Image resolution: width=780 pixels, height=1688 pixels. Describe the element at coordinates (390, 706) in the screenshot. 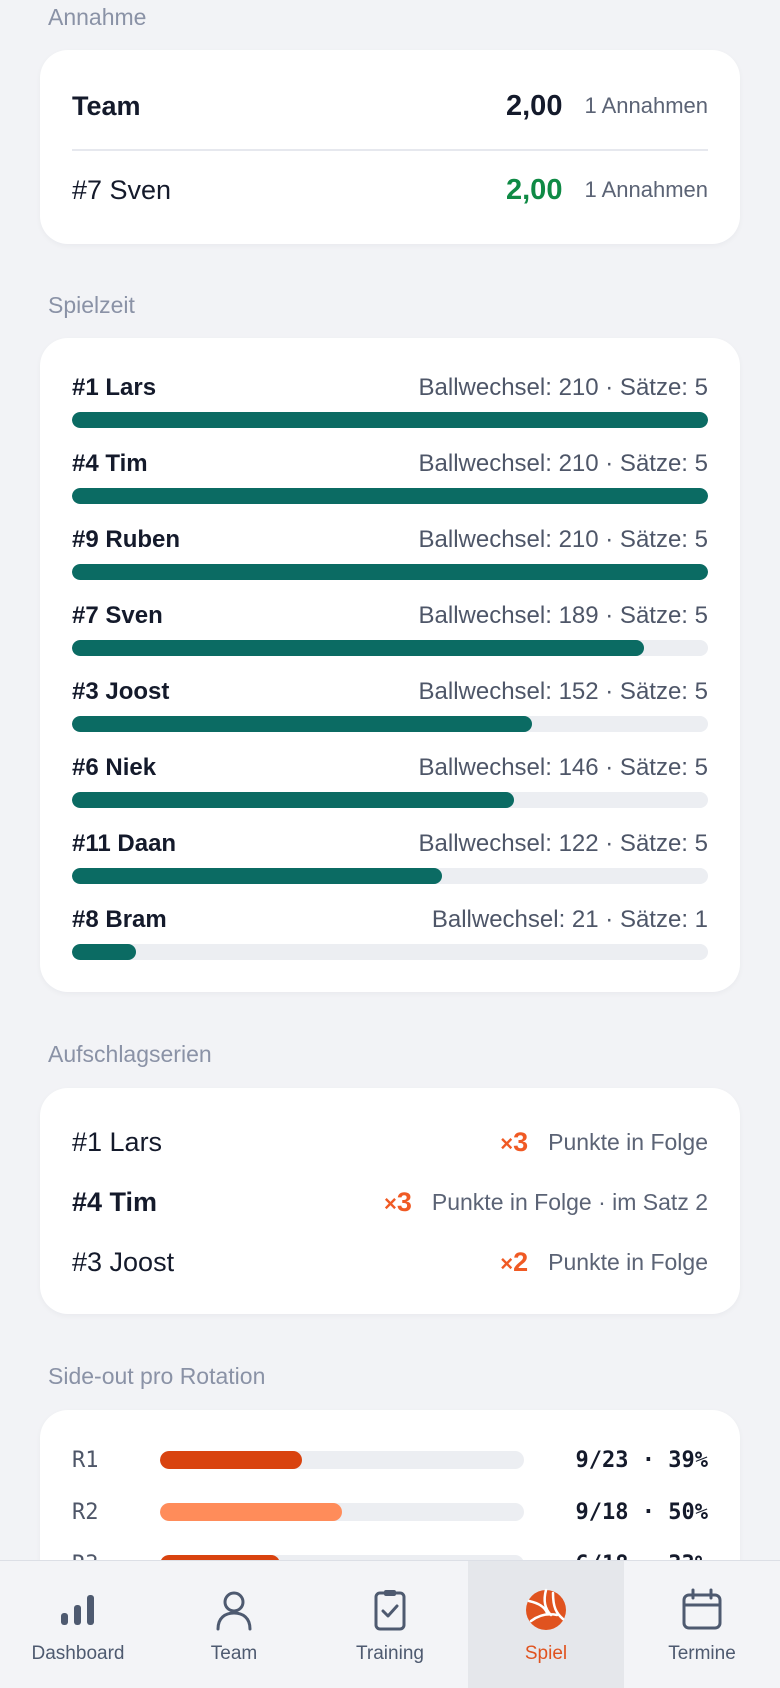

I see `spielzeit-row: #3 Joost Ballwechsel: 152 · Sätze: 5` at that location.